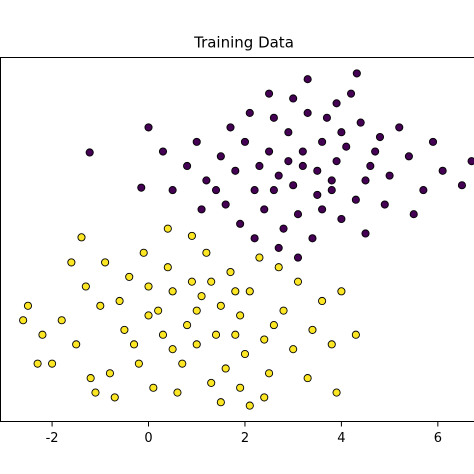 This screenshot has width=474, height=474. What do you see at coordinates (341, 438) in the screenshot?
I see `x-tick-label: 4` at bounding box center [341, 438].